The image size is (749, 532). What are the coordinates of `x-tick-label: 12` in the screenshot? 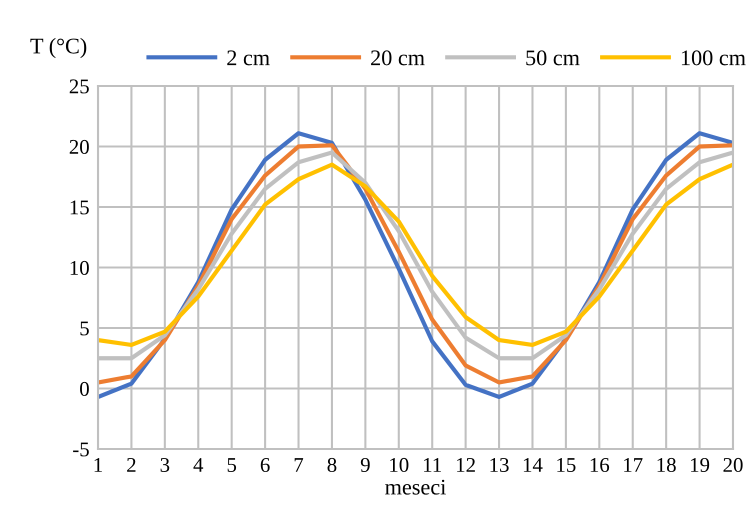 It's located at (466, 465).